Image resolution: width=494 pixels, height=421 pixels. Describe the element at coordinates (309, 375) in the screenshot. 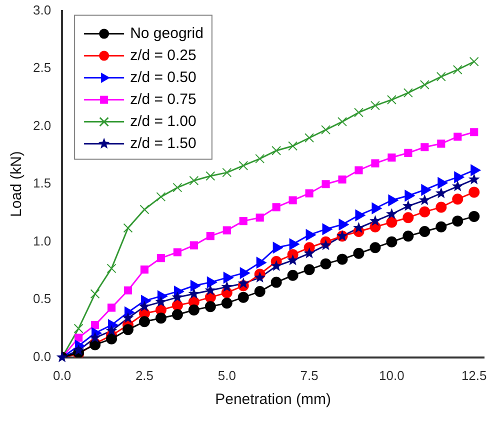

I see `x-tick-label: 7.5` at that location.